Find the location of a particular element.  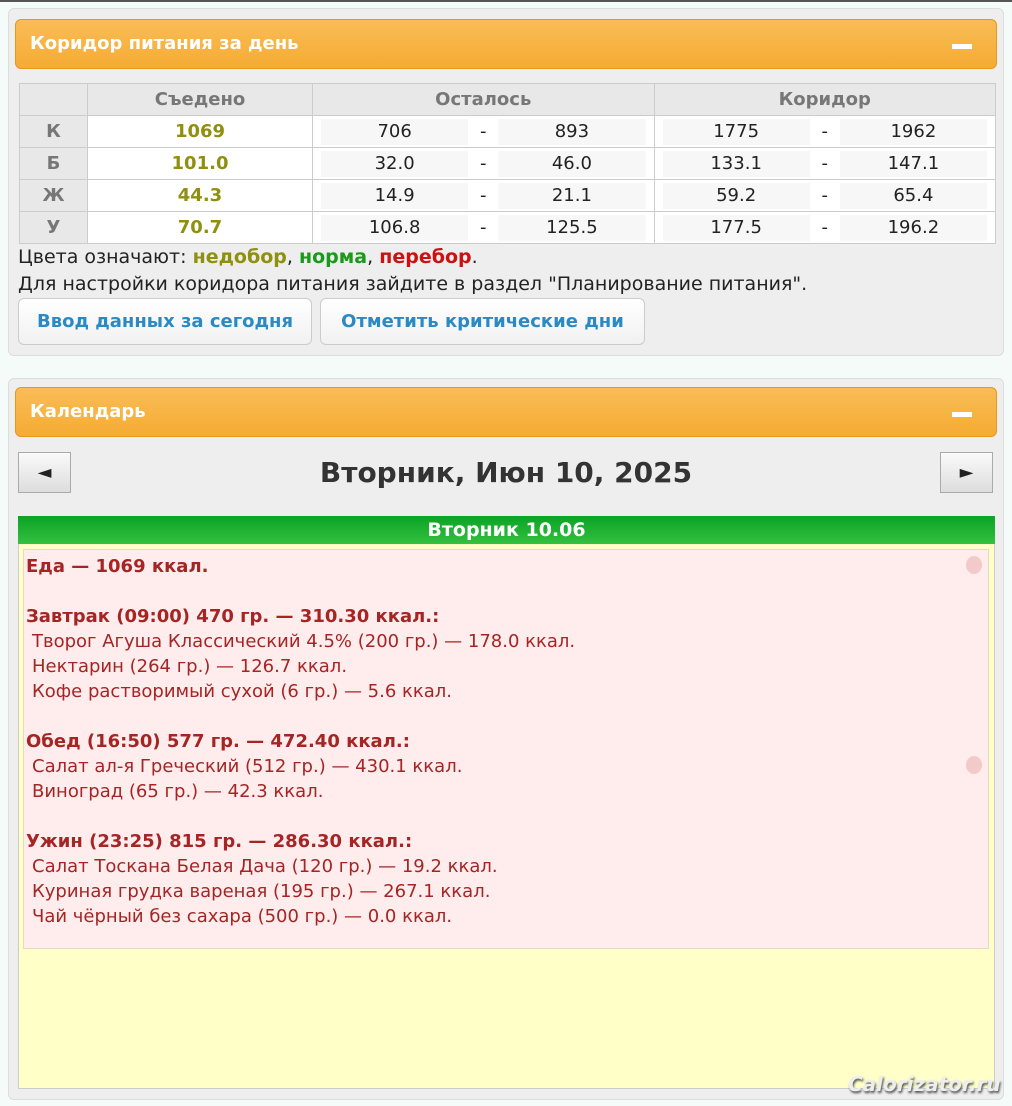

col-header: Осталось is located at coordinates (483, 99).